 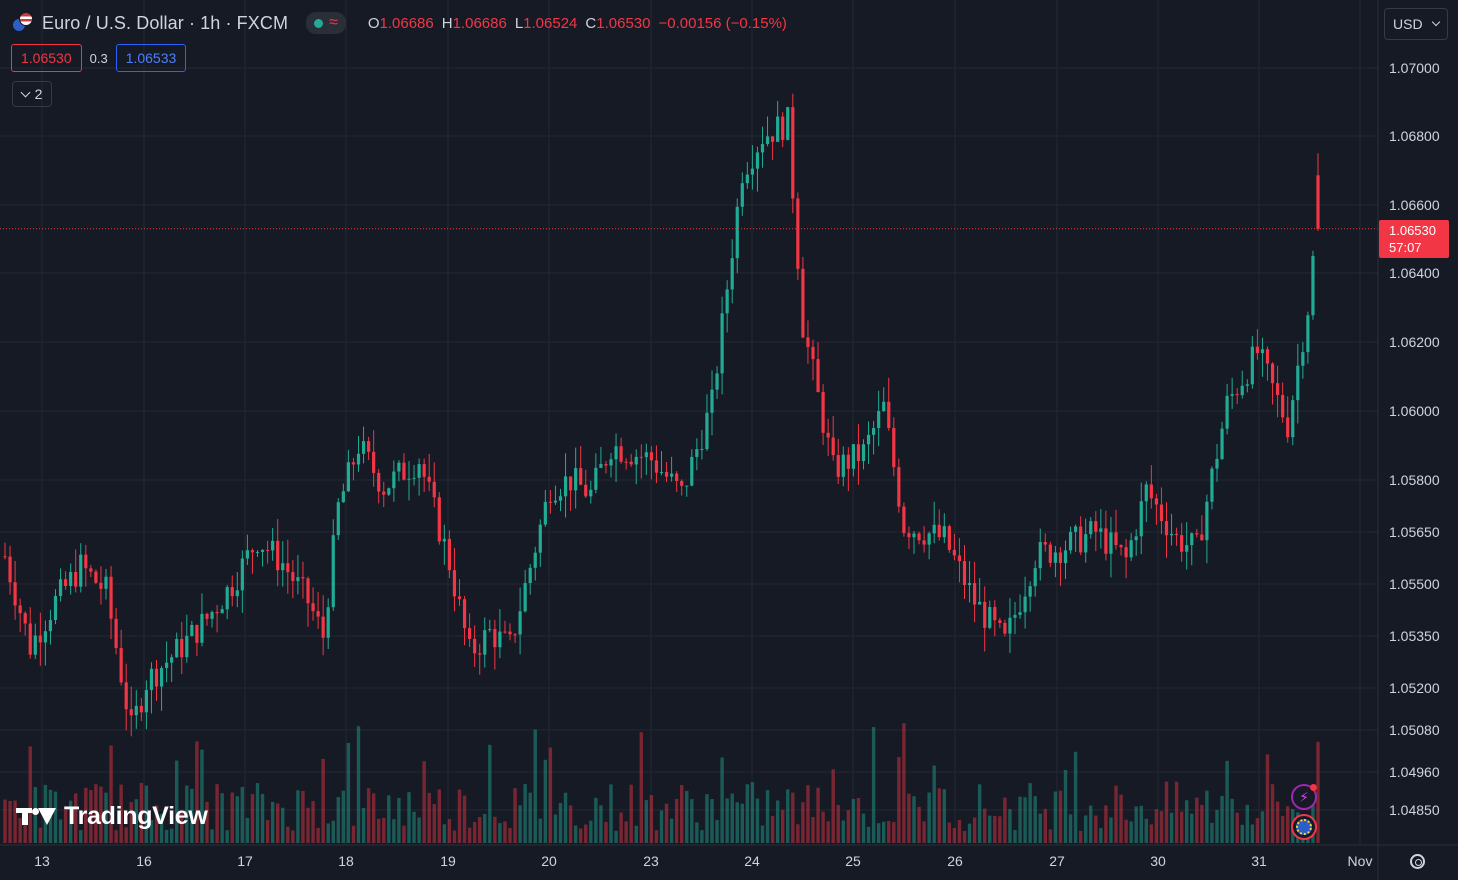 I want to click on price-tick-label: 1.04960, so click(x=1414, y=772).